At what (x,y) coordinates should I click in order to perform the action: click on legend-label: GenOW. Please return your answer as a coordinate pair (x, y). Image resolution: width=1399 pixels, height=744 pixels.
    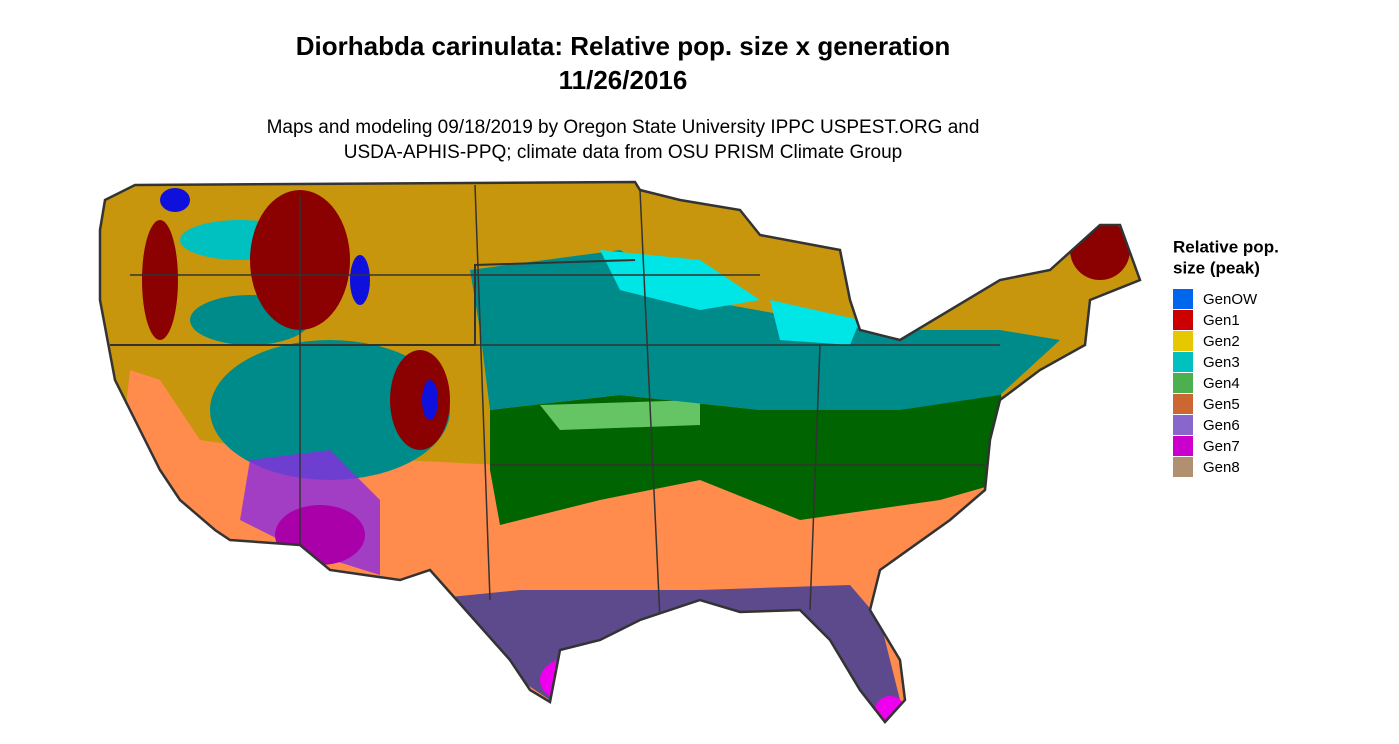
    Looking at the image, I should click on (1230, 299).